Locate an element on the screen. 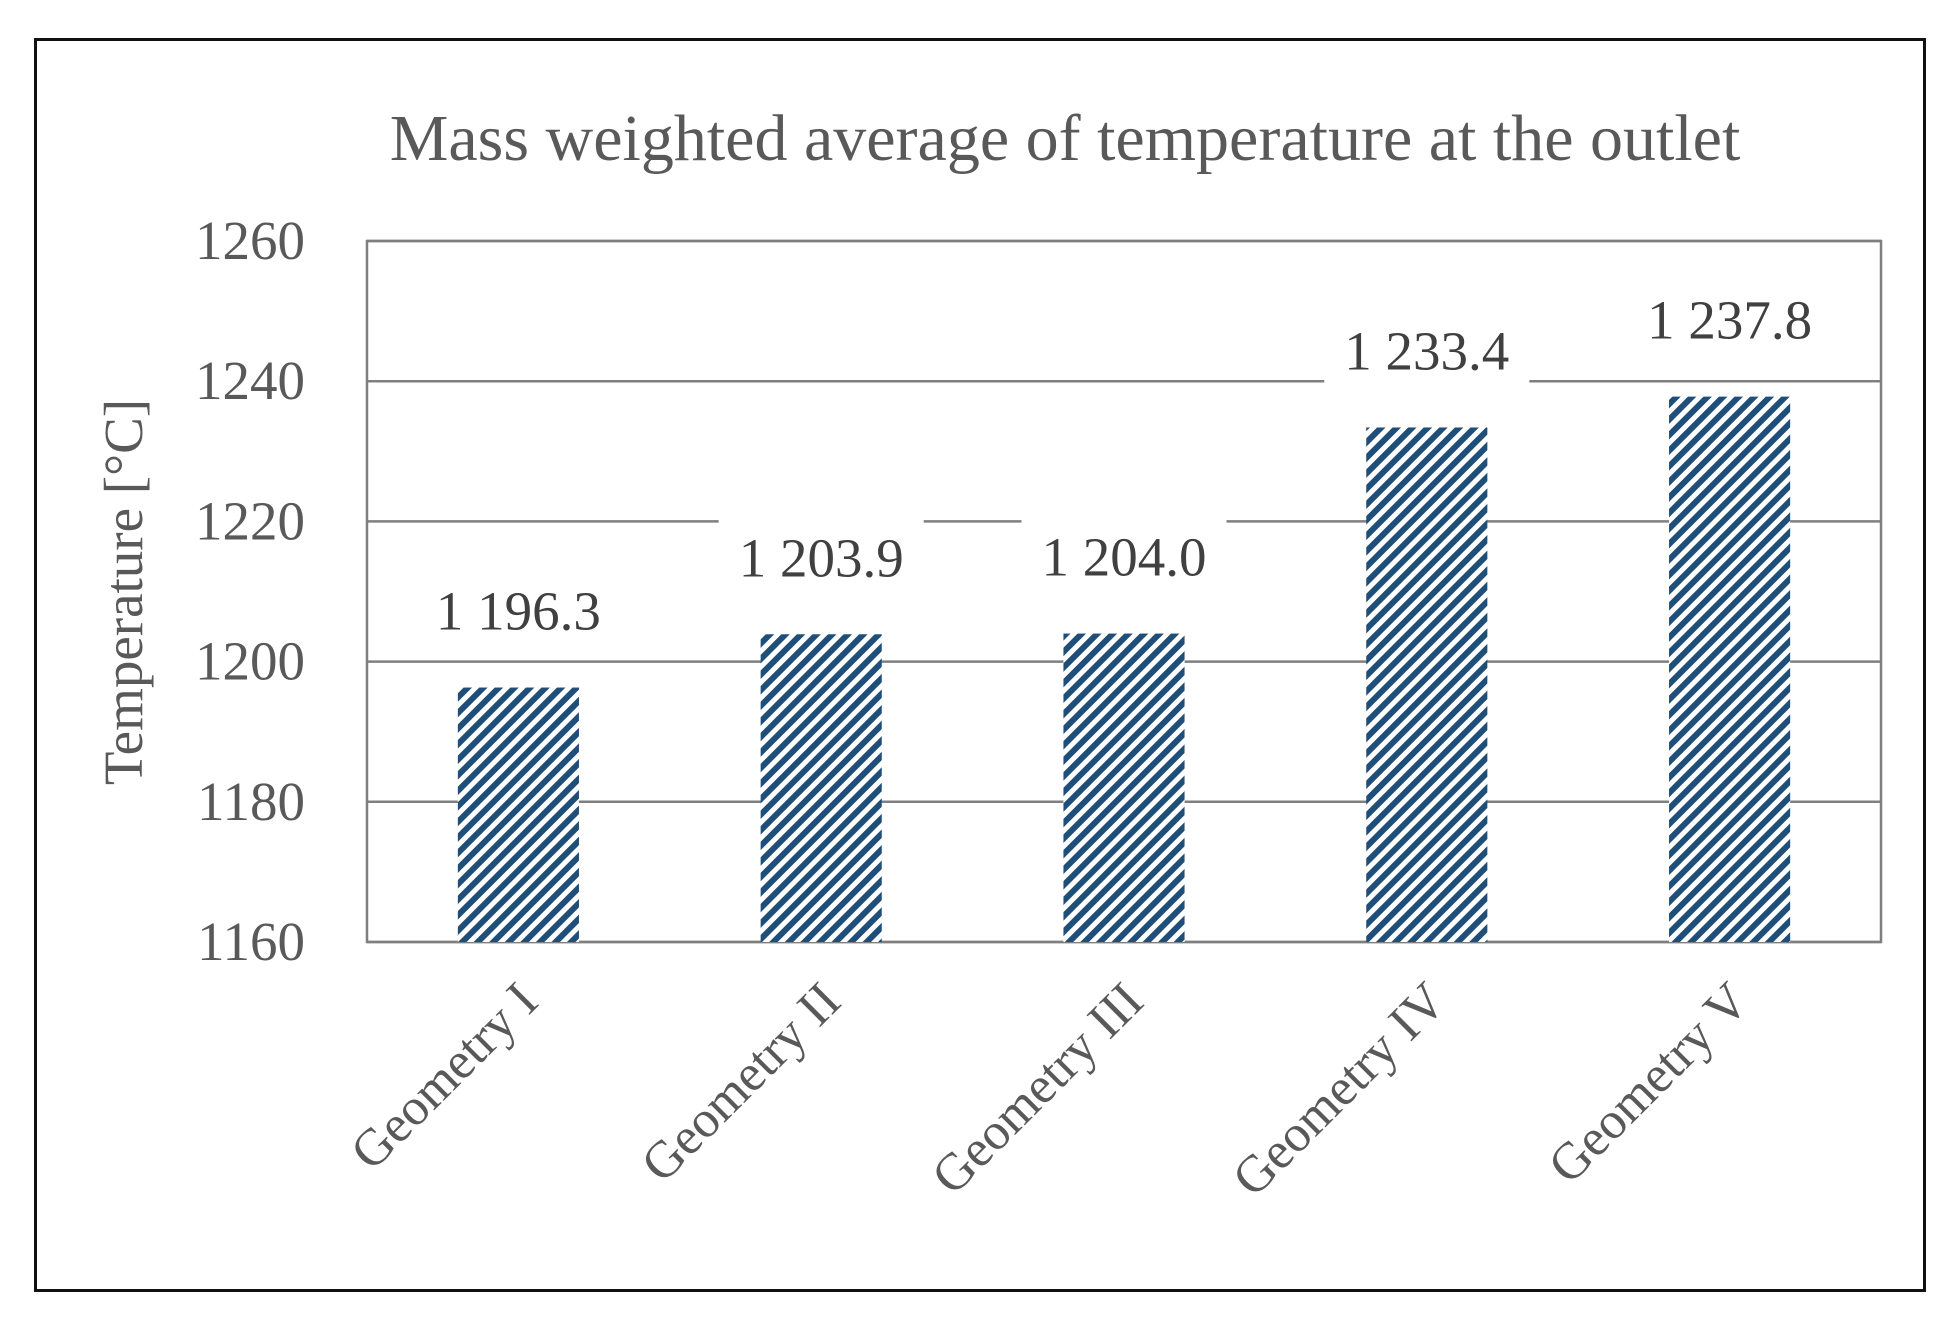  data-label-4: 1 233.4 is located at coordinates (1426, 350).